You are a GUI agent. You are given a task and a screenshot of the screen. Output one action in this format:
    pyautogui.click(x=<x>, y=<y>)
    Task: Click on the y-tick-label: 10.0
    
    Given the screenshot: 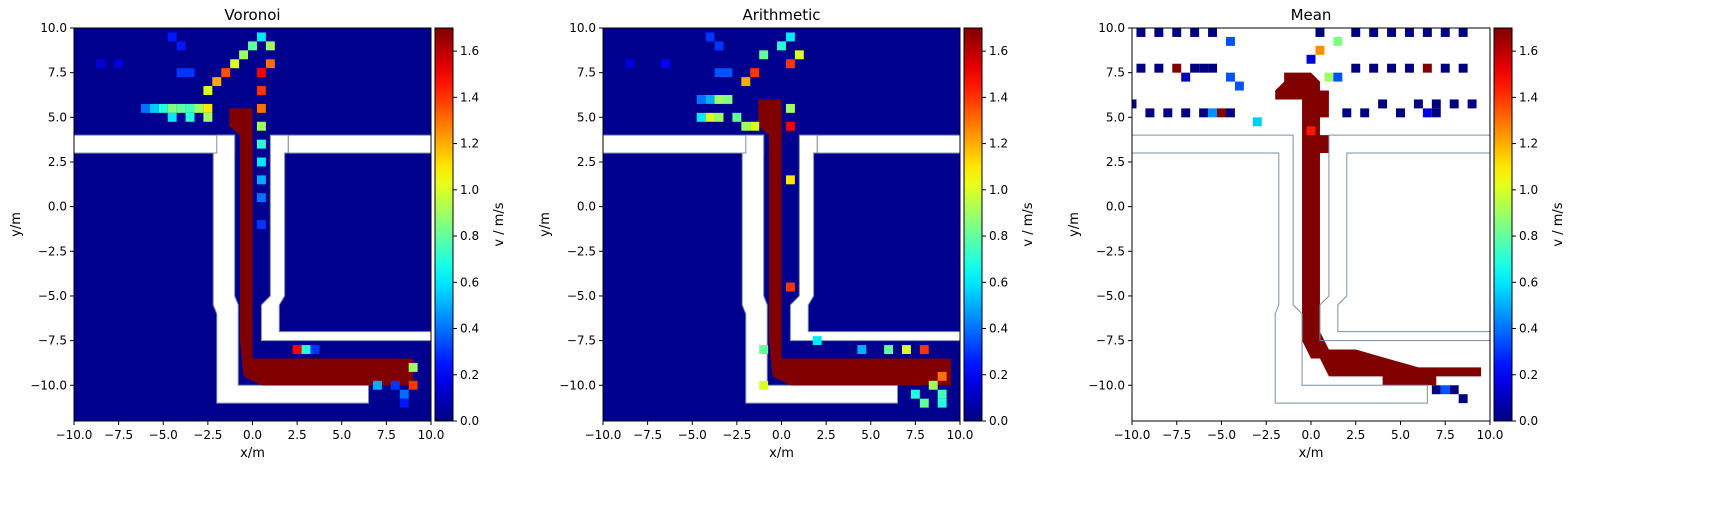 What is the action you would take?
    pyautogui.click(x=582, y=28)
    